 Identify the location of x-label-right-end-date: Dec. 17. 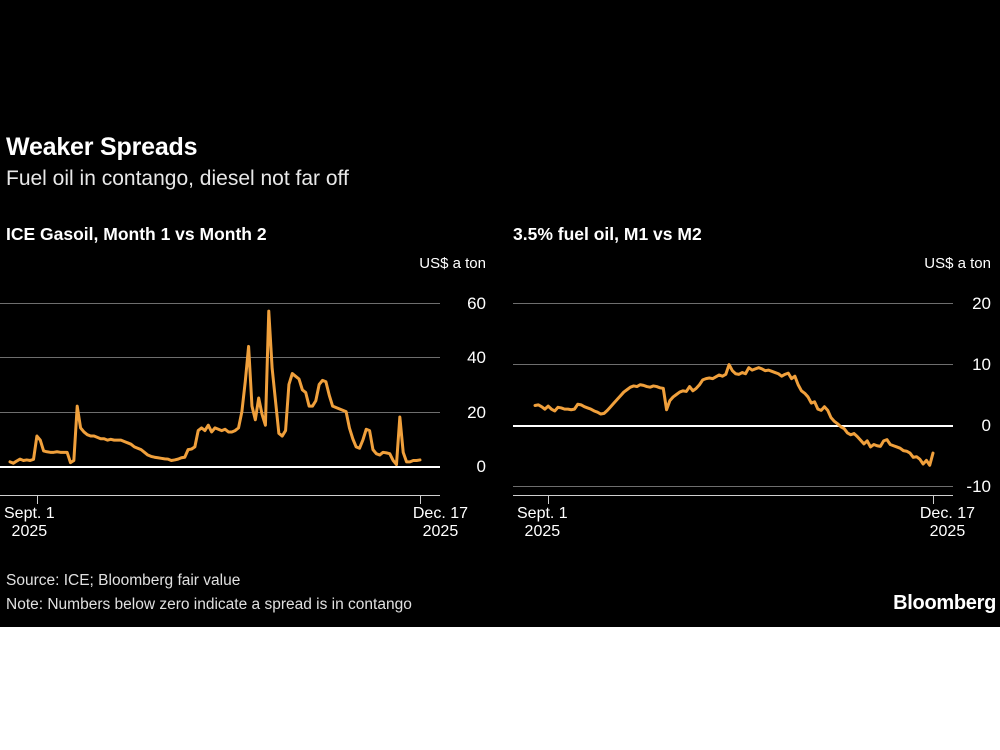
(947, 513).